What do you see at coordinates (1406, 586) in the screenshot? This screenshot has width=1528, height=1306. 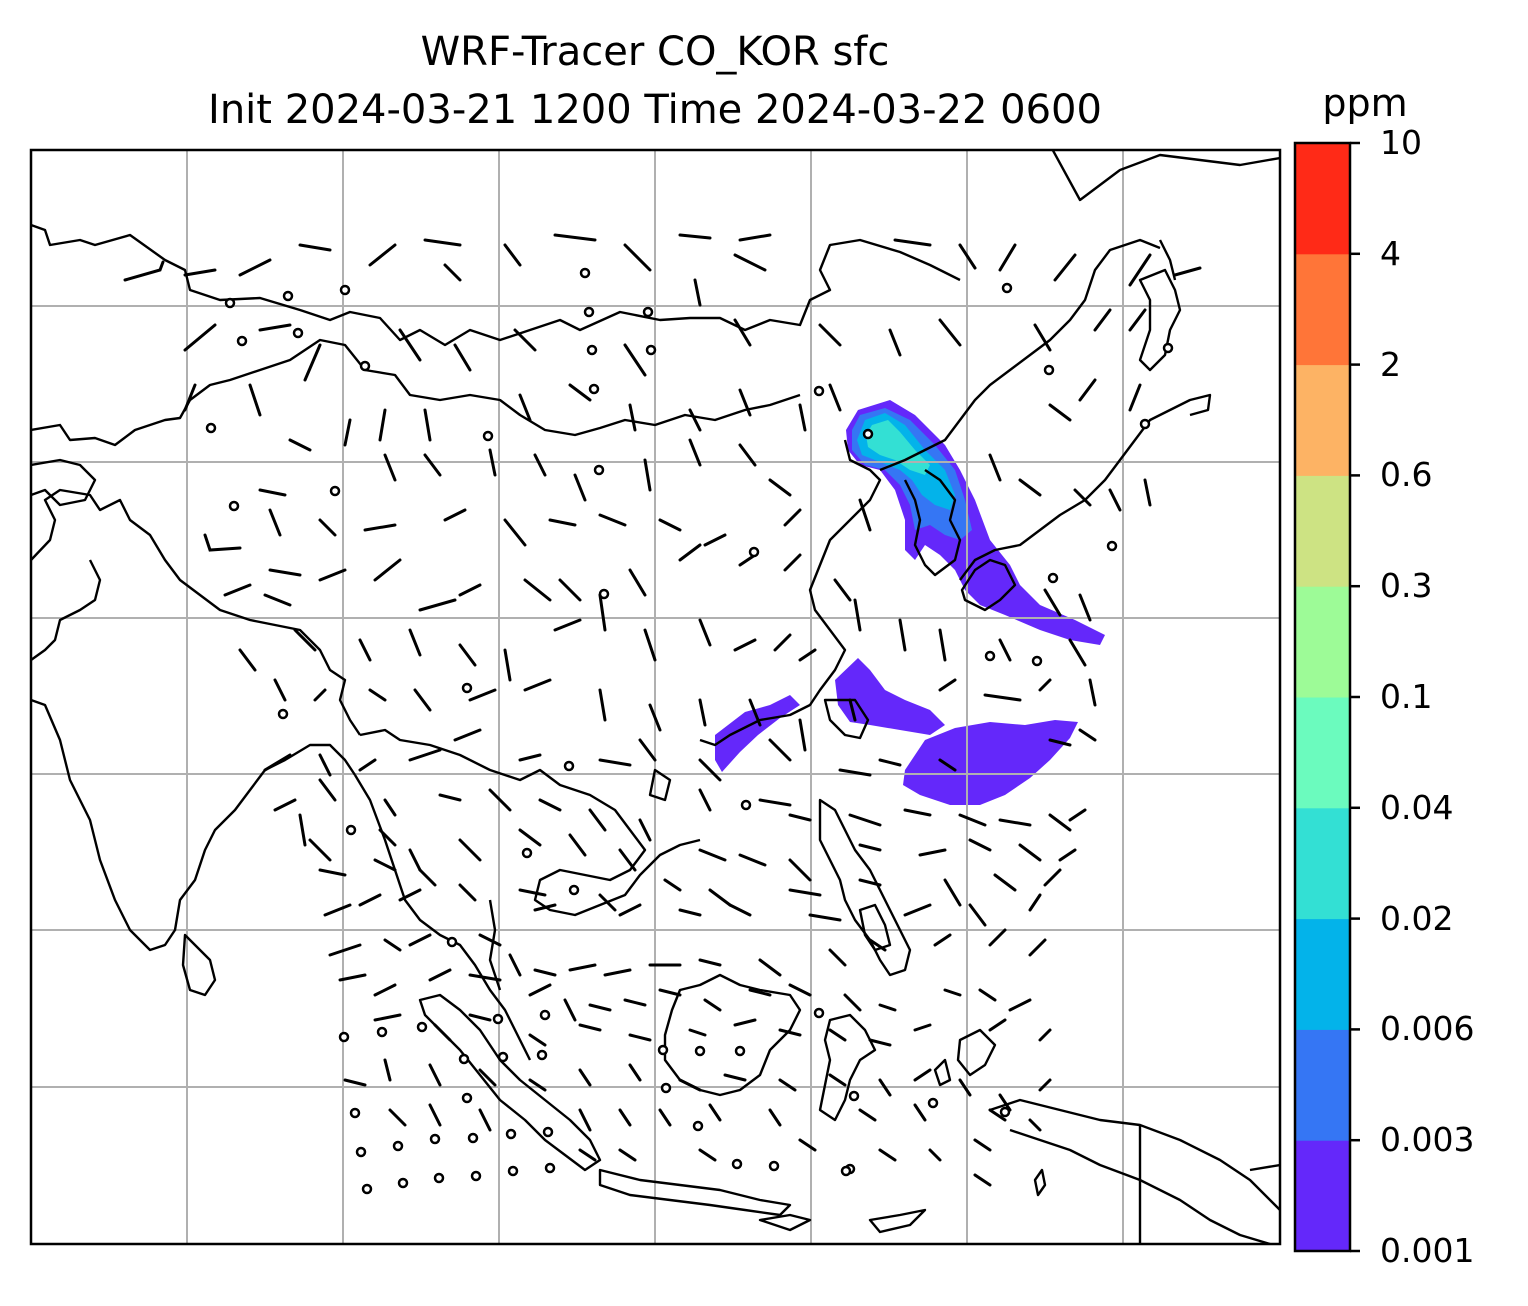 I see `colorbar-tick-label: 0.3` at bounding box center [1406, 586].